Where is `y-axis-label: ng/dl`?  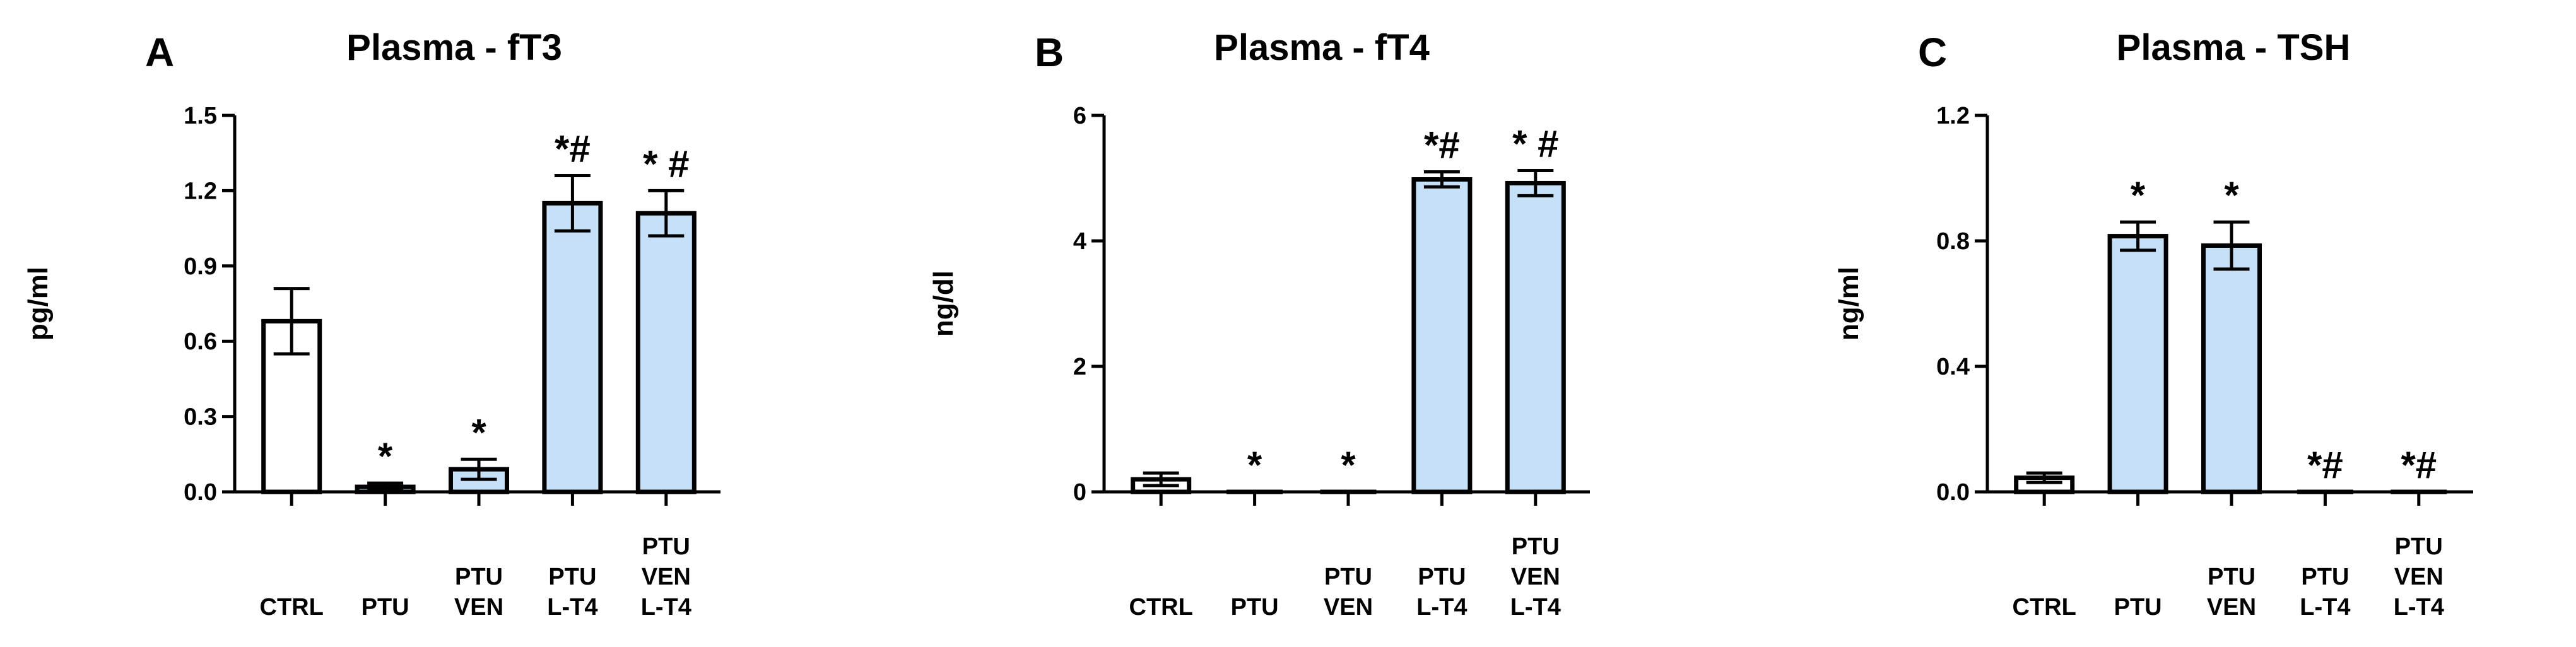
y-axis-label: ng/dl is located at coordinates (943, 304).